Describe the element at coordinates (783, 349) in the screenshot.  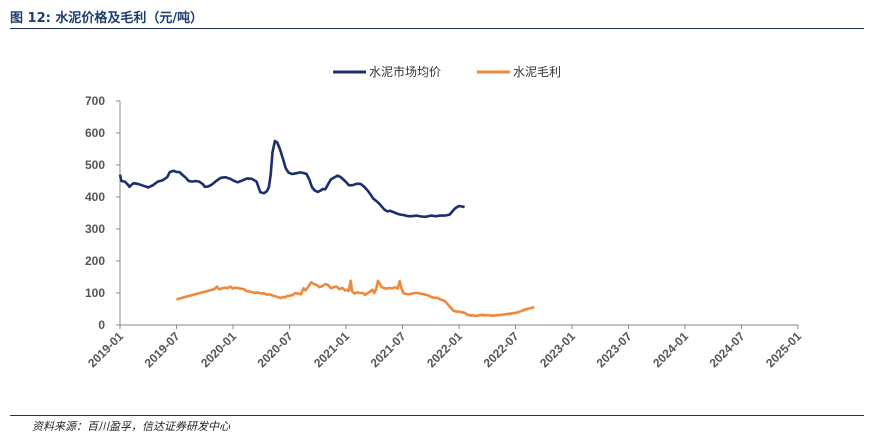
I see `x-tick-label: 2025-01` at that location.